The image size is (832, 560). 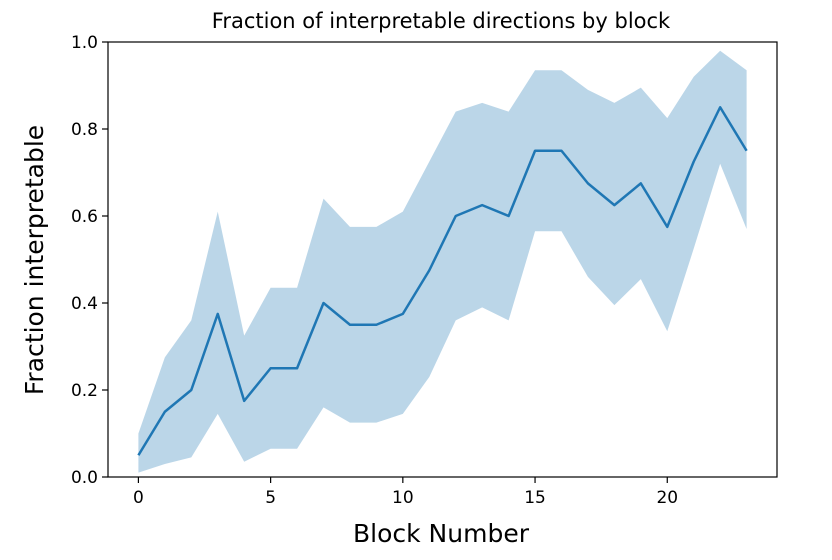 What do you see at coordinates (84, 304) in the screenshot?
I see `y-tick-label: 0.4` at bounding box center [84, 304].